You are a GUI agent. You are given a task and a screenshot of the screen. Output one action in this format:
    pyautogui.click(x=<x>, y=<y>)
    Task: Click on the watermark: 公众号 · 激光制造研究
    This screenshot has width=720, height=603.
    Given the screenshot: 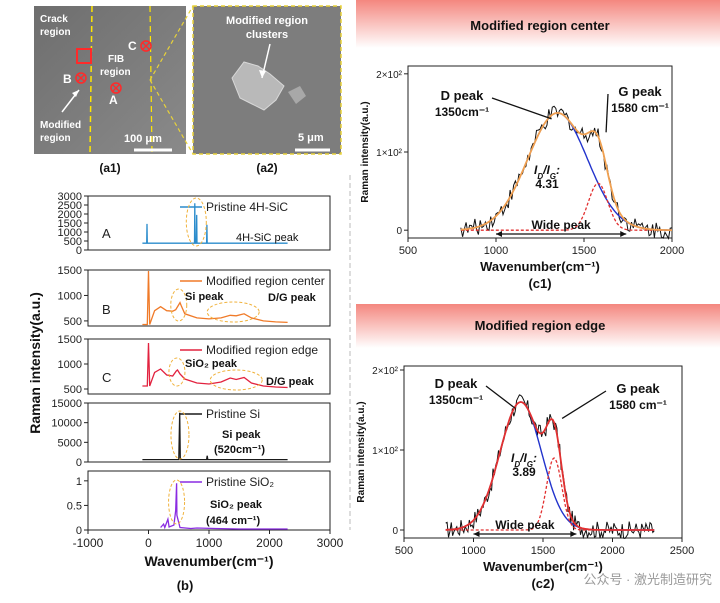 What is the action you would take?
    pyautogui.click(x=647, y=579)
    